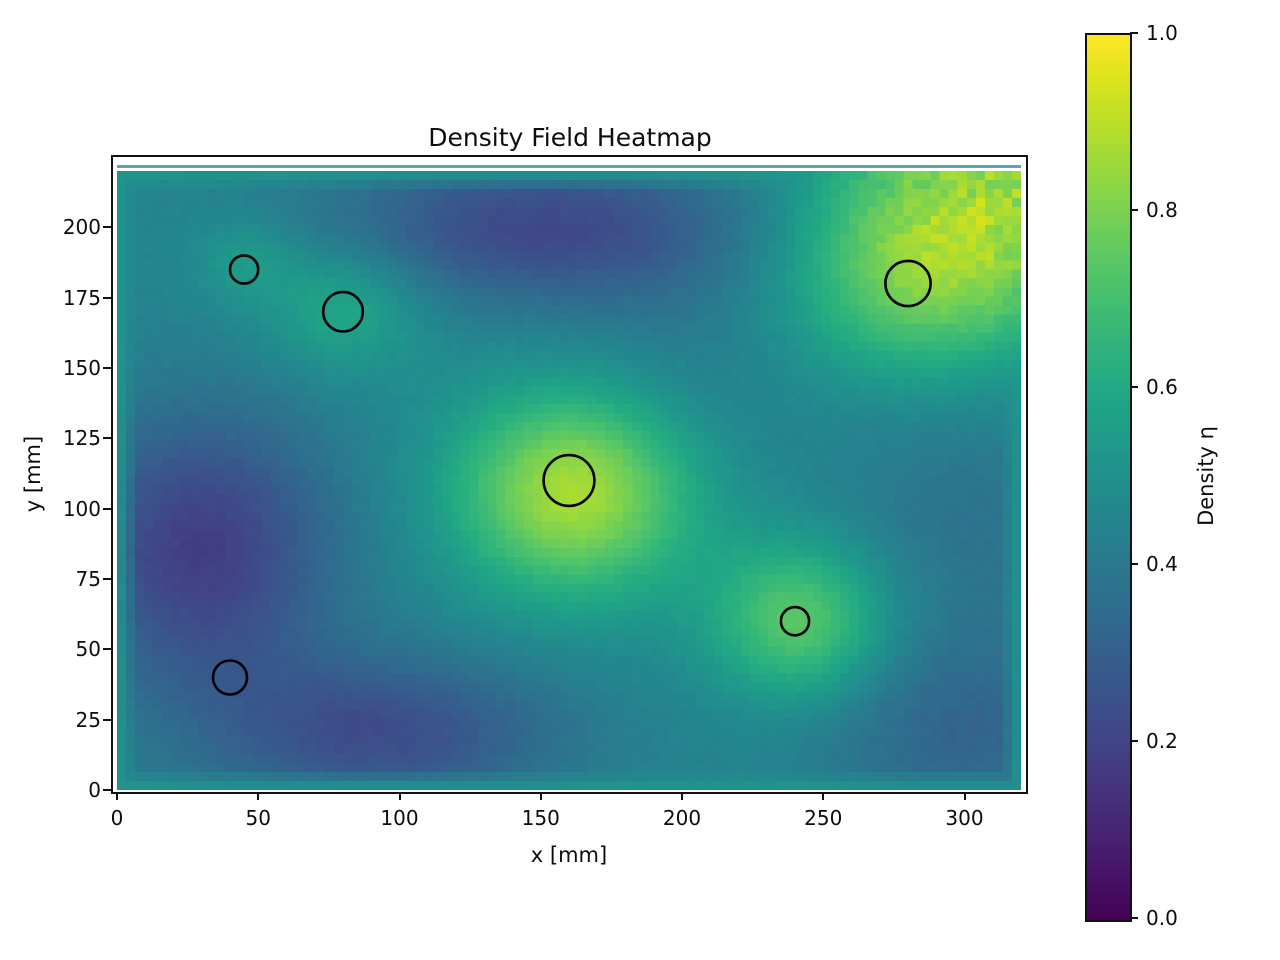 This screenshot has width=1280, height=960. I want to click on x-tick-label: 50, so click(258, 818).